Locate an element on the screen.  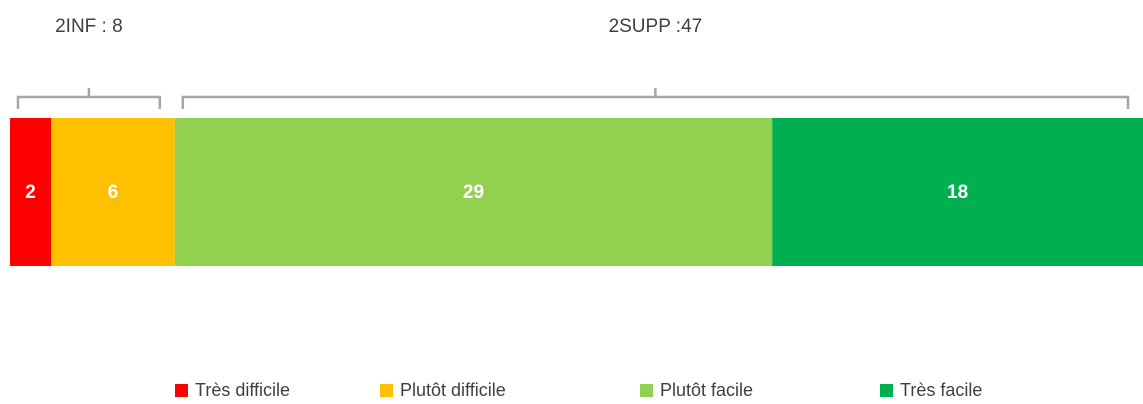
value-label: 29 is located at coordinates (473, 192).